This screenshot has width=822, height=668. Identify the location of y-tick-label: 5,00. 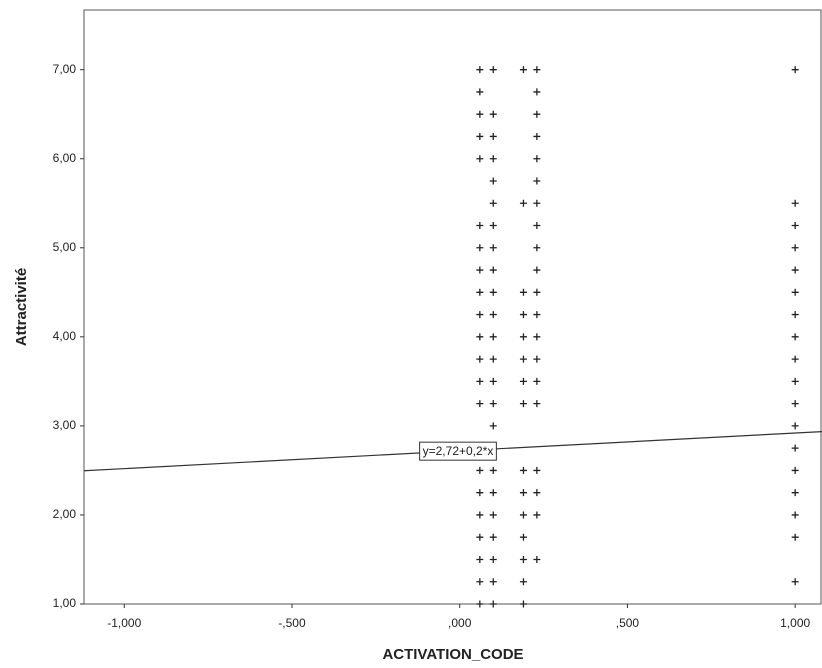
(65, 247).